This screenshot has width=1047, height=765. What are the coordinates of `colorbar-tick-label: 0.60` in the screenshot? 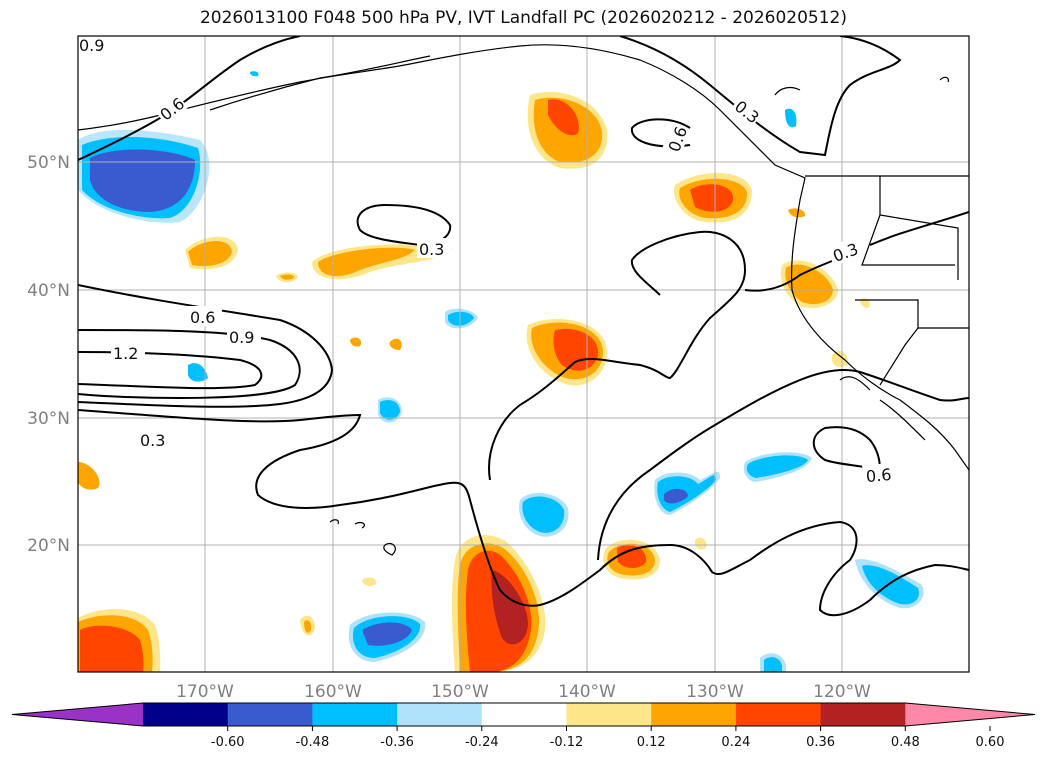 It's located at (990, 742).